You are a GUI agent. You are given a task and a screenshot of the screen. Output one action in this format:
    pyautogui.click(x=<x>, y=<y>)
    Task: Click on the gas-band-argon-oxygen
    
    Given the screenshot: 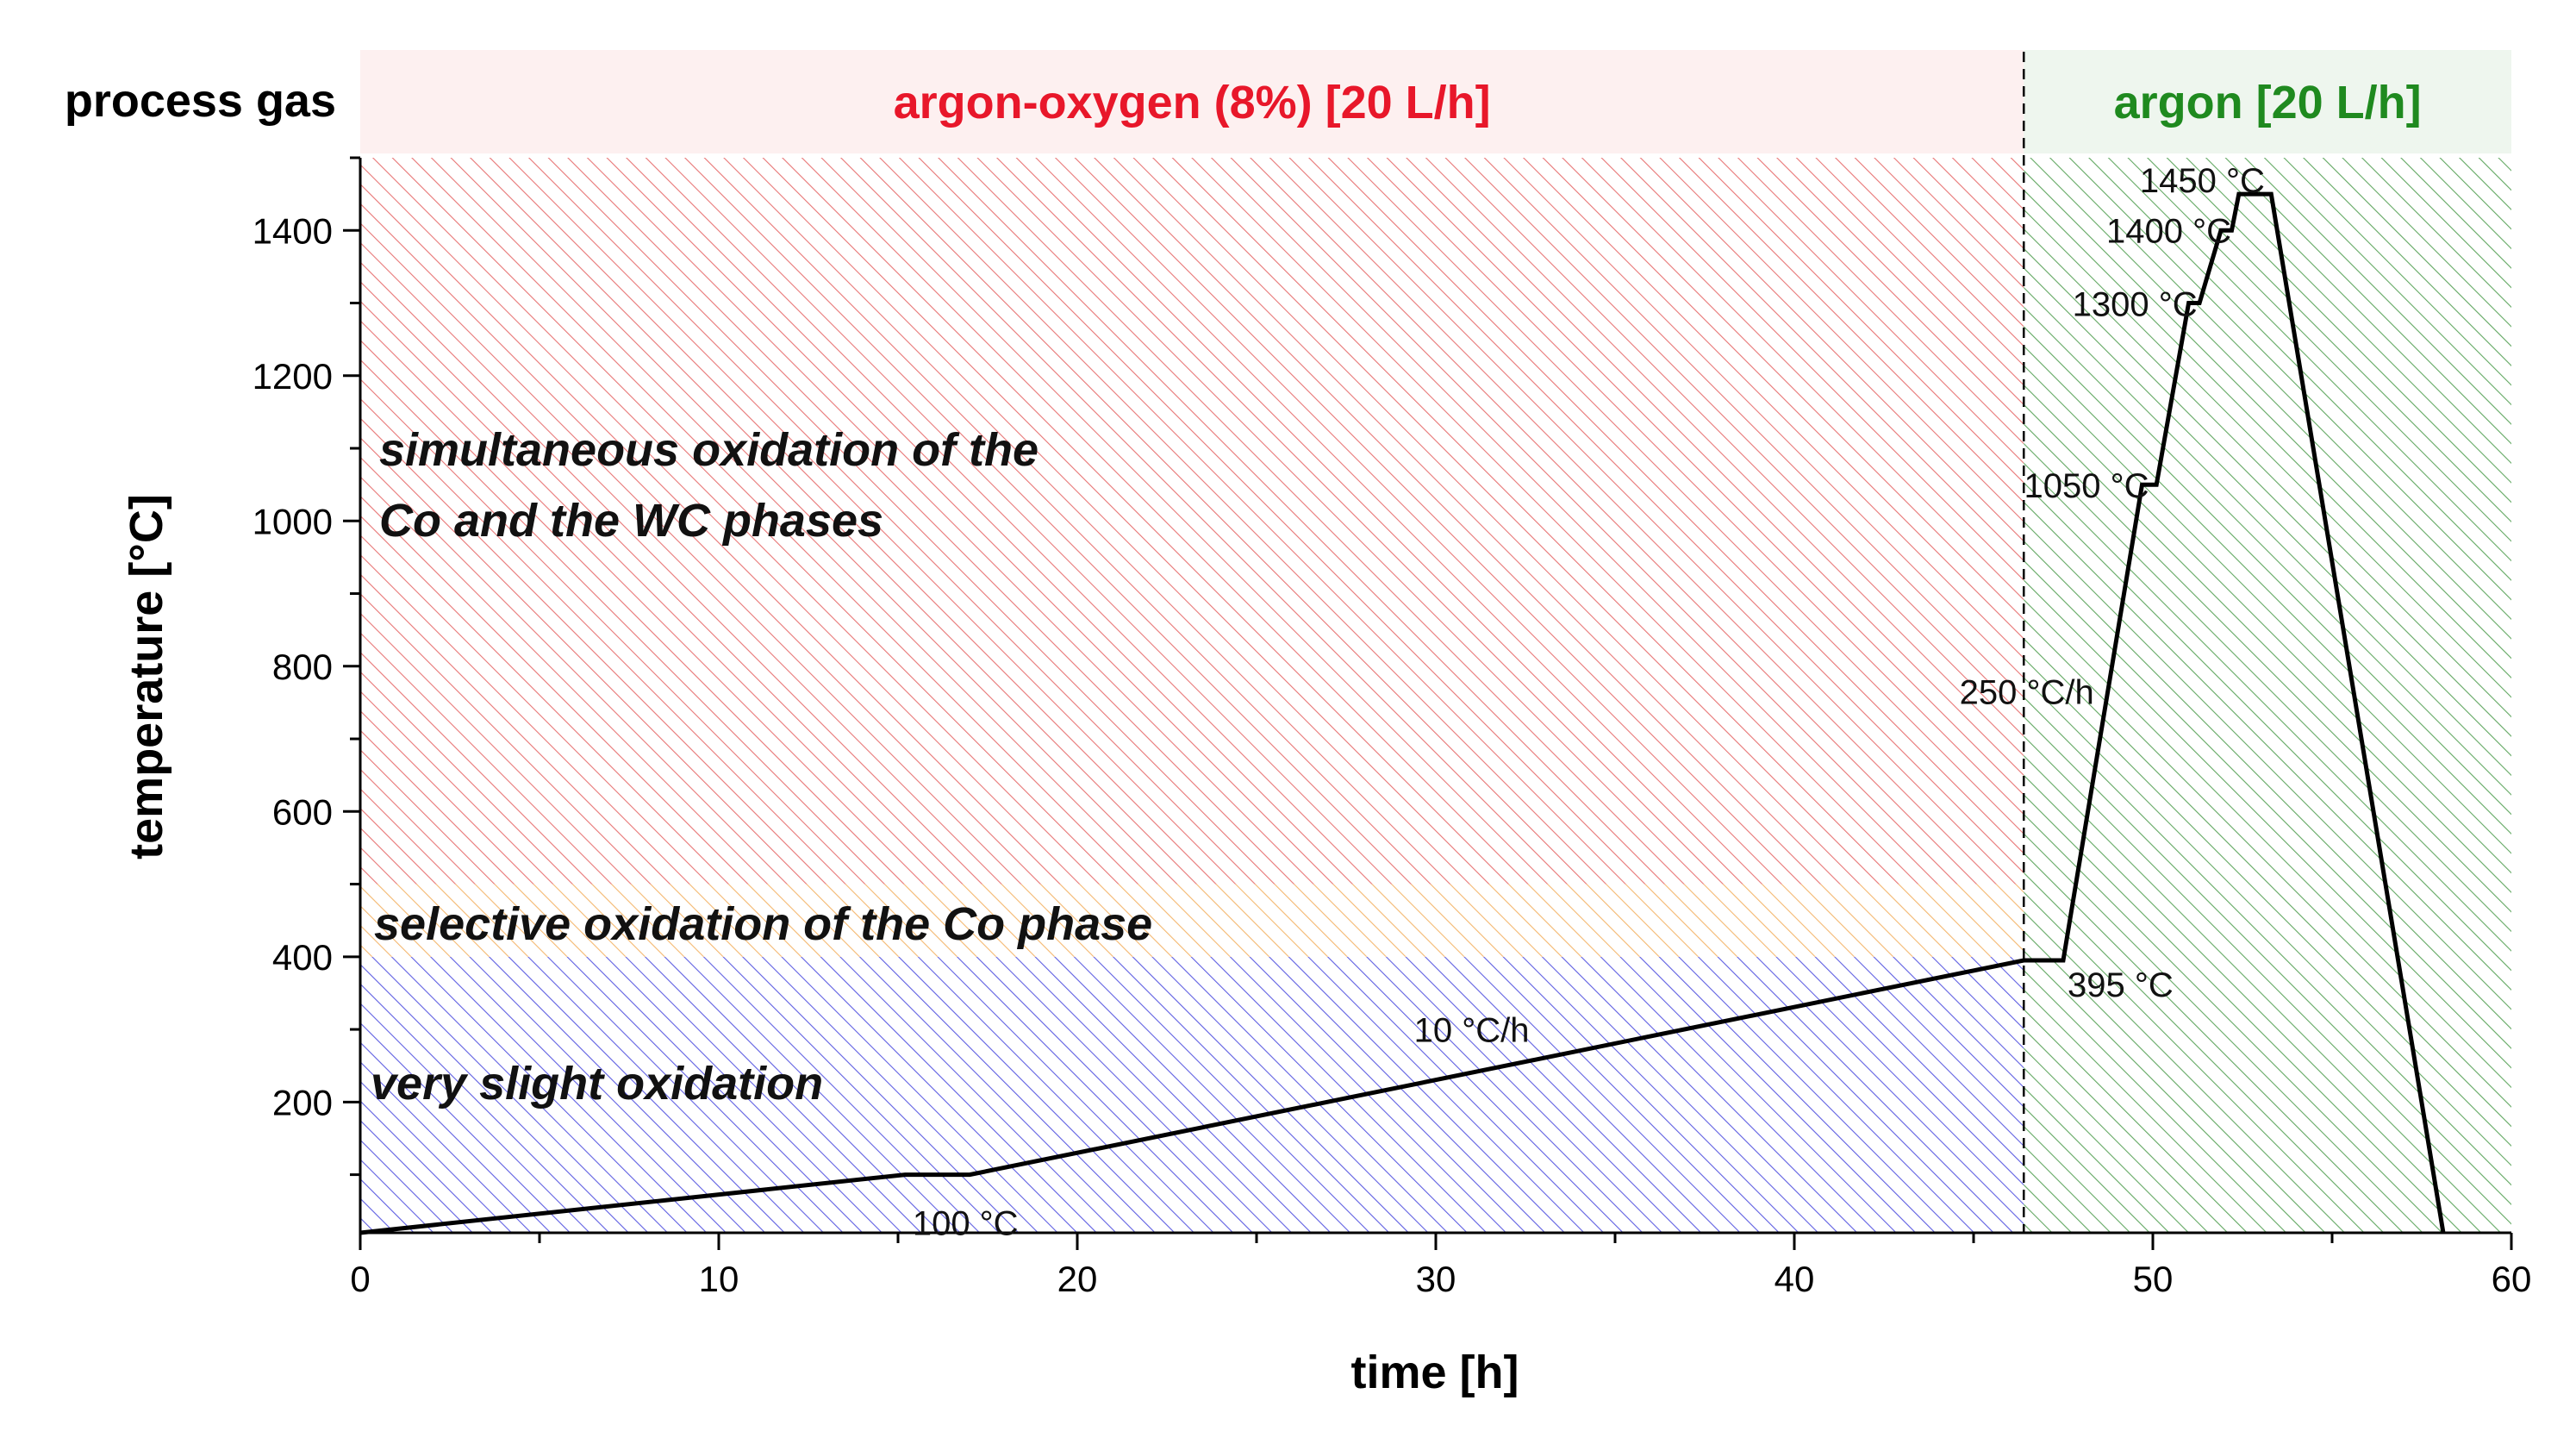 What is the action you would take?
    pyautogui.click(x=1192, y=102)
    